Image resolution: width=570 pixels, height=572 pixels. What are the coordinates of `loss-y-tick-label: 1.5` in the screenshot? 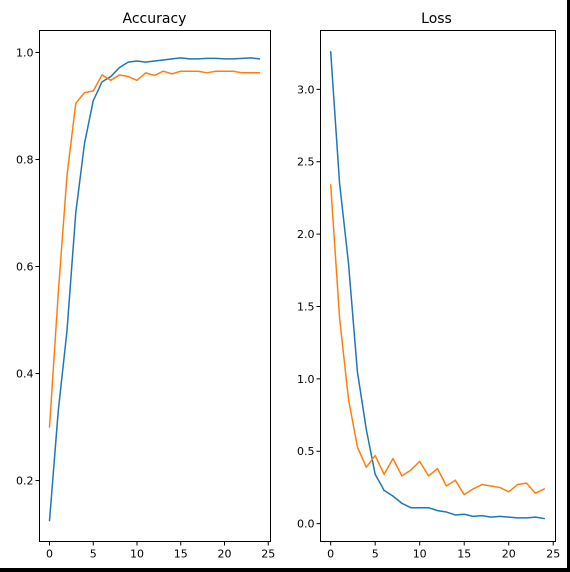 It's located at (306, 306).